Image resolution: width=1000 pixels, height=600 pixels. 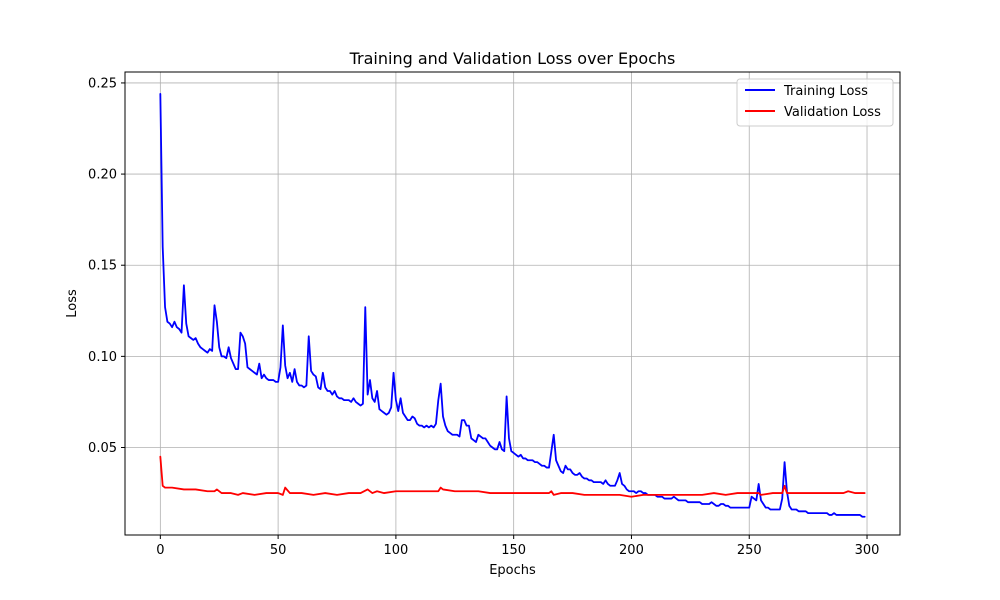 I want to click on x-tick-label: 300, so click(x=867, y=550).